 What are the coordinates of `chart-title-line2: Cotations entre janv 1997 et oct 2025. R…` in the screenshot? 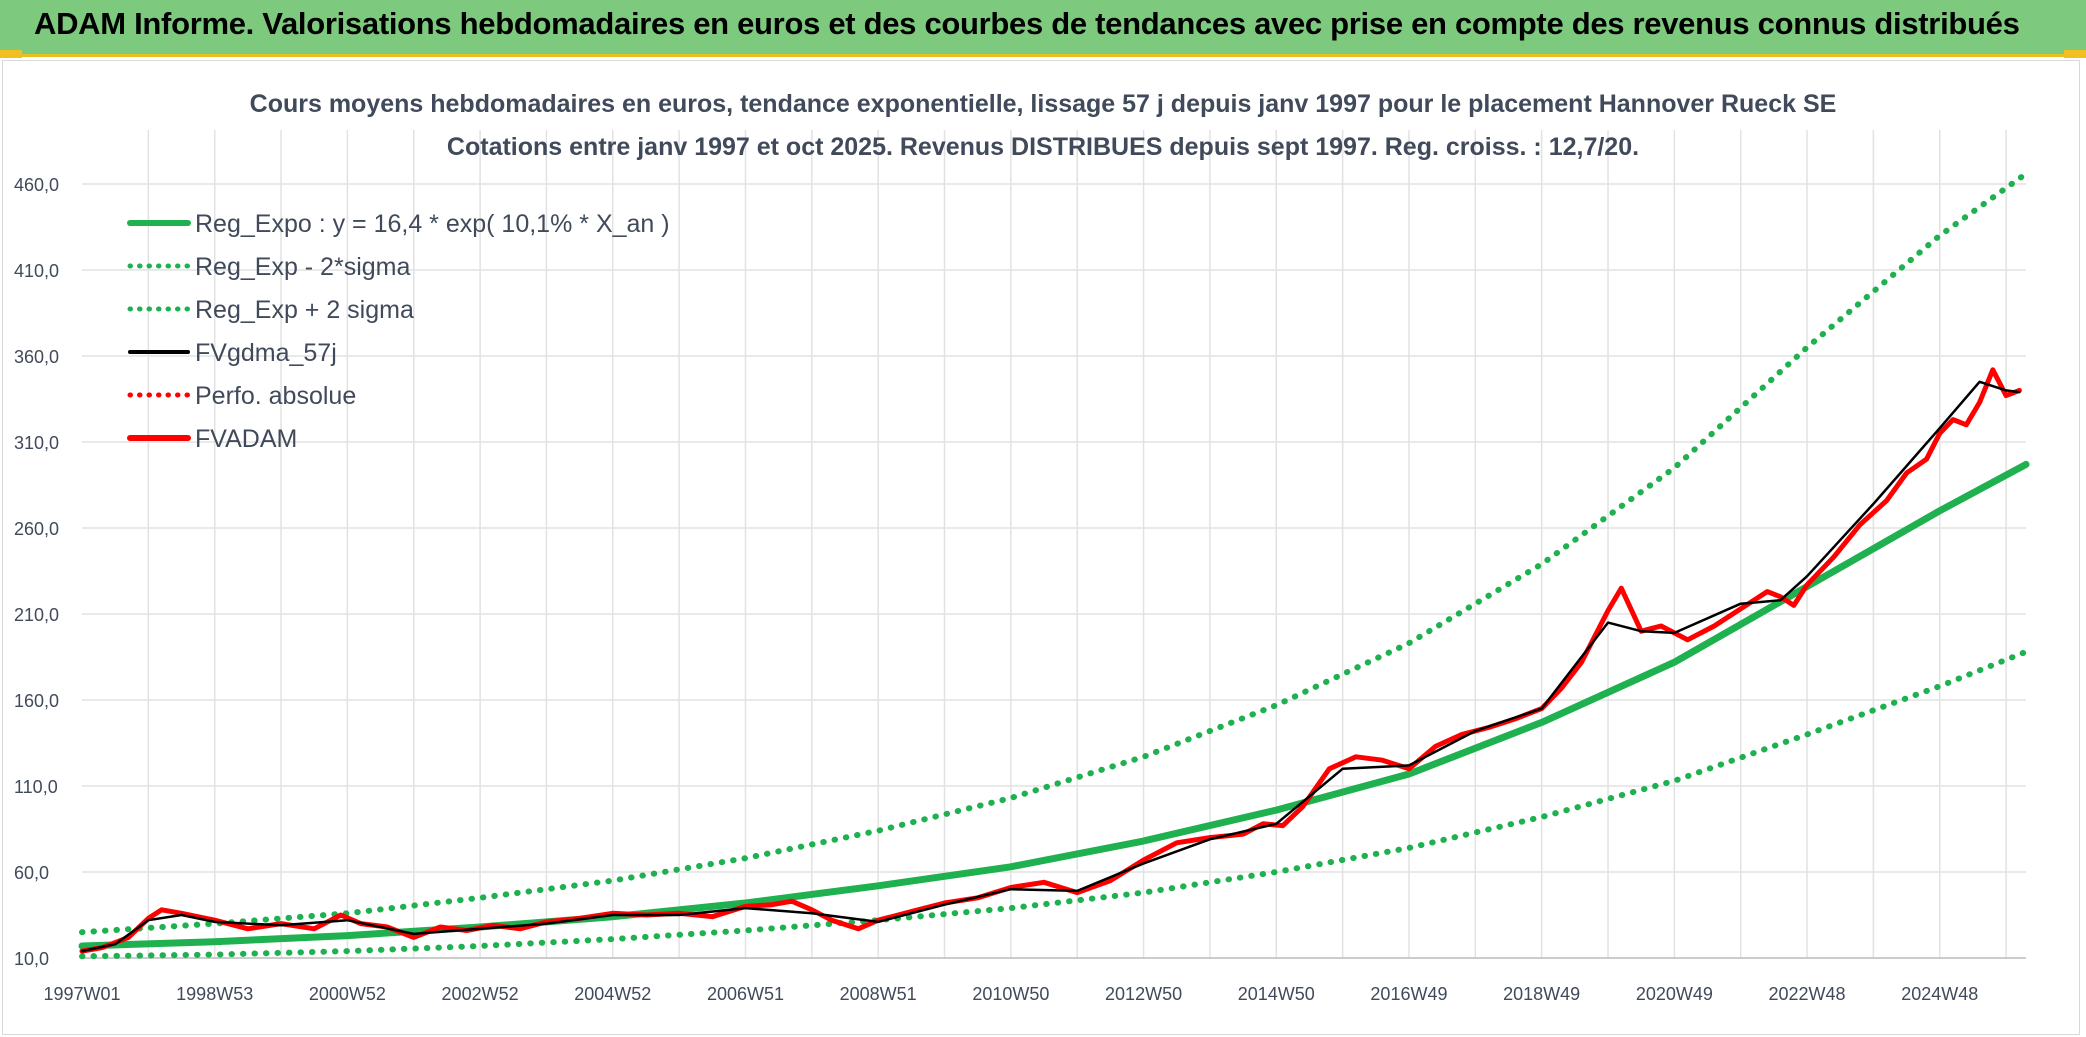 It's located at (1043, 147).